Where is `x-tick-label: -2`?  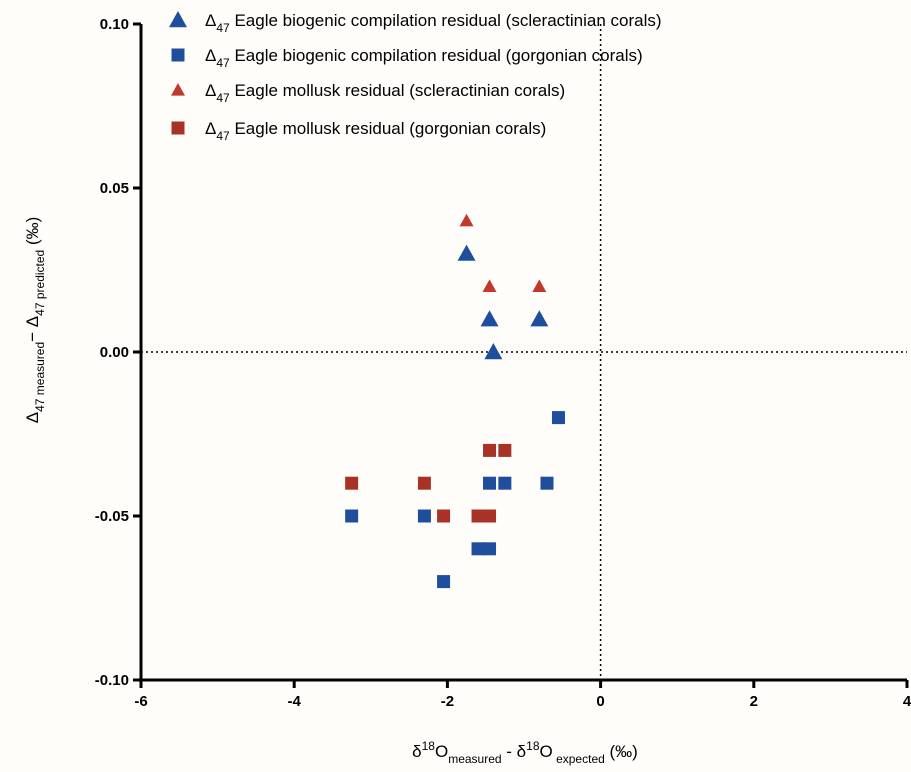 x-tick-label: -2 is located at coordinates (447, 701).